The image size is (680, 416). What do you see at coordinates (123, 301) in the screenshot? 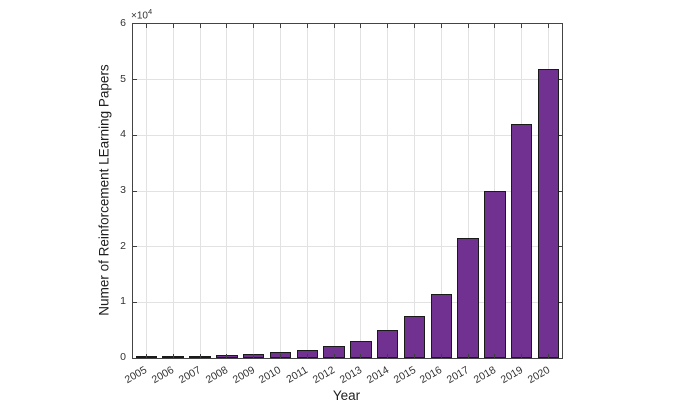
I see `y-tick-label: 1` at bounding box center [123, 301].